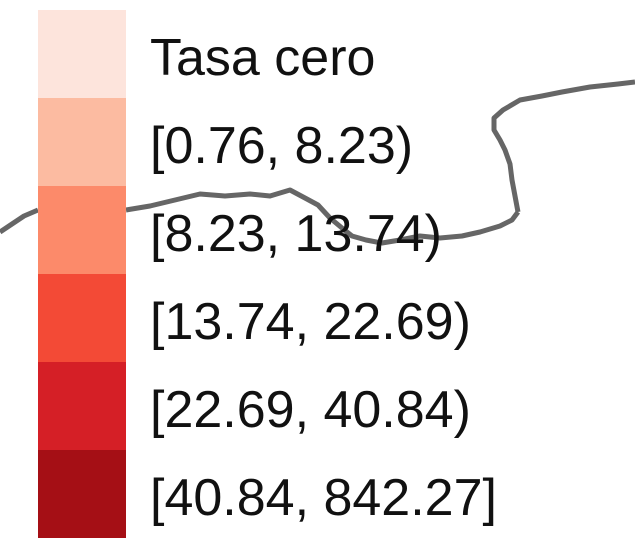 The image size is (635, 544). I want to click on border-line-north, so click(563, 146).